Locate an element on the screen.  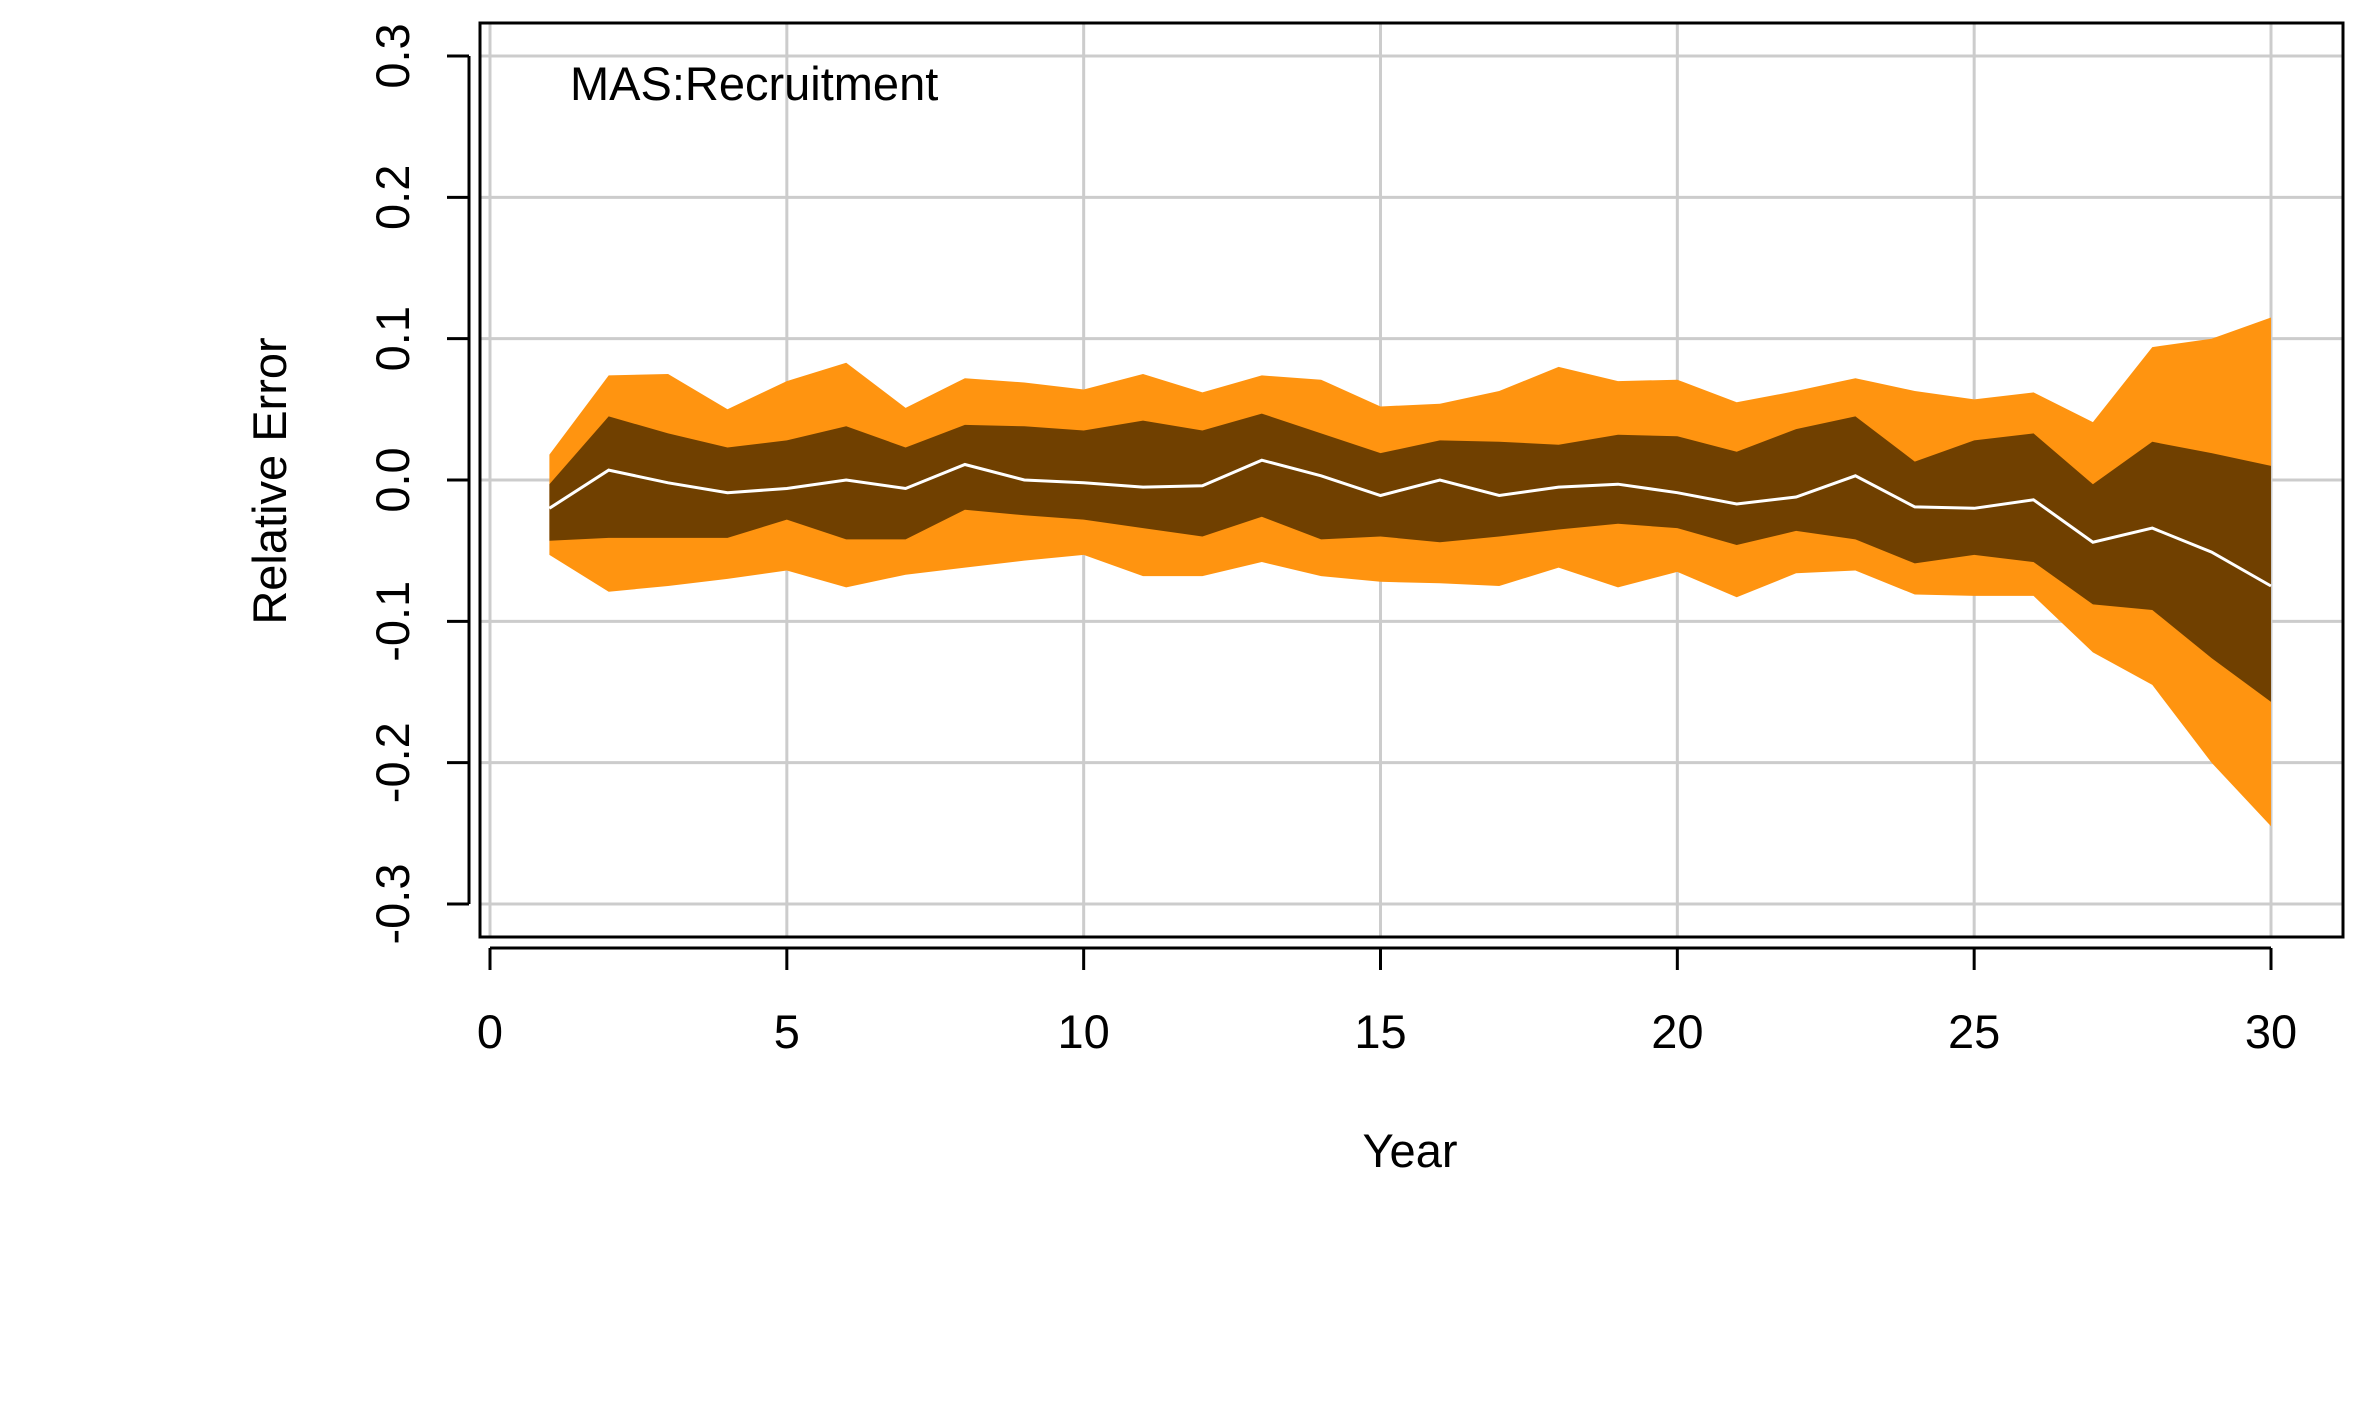
y-tick-label: 0.0 is located at coordinates (392, 479).